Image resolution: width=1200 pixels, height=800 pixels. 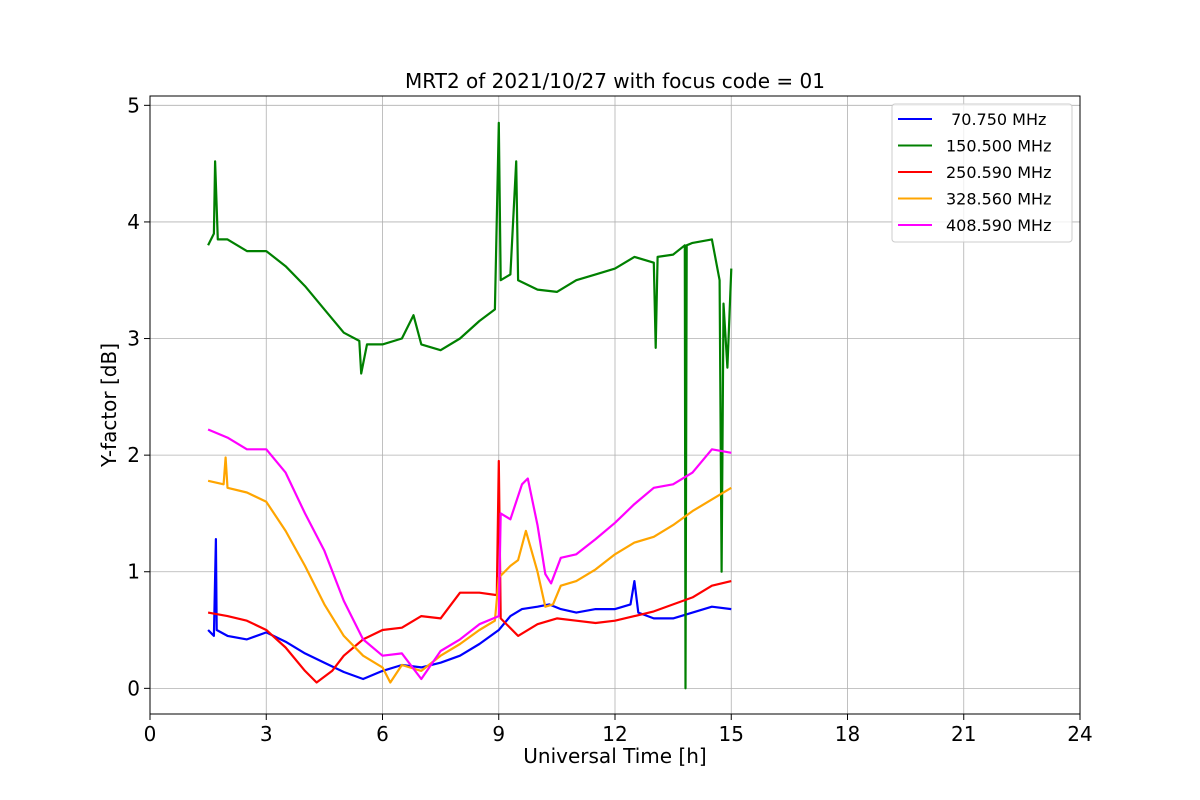 I want to click on legend-label-3: 328.560 MHz, so click(x=998, y=199).